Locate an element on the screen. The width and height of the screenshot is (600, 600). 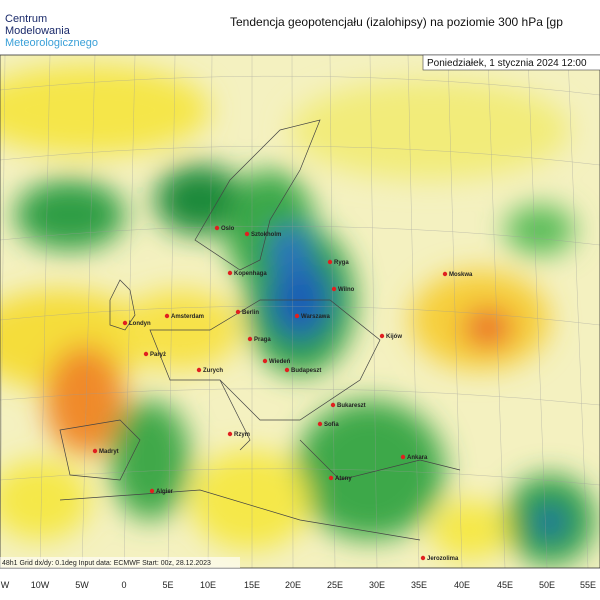
city-label: Wilno is located at coordinates (346, 290).